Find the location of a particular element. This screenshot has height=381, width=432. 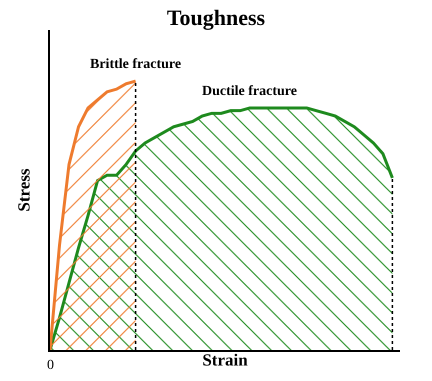

chart-title: Toughness is located at coordinates (216, 17).